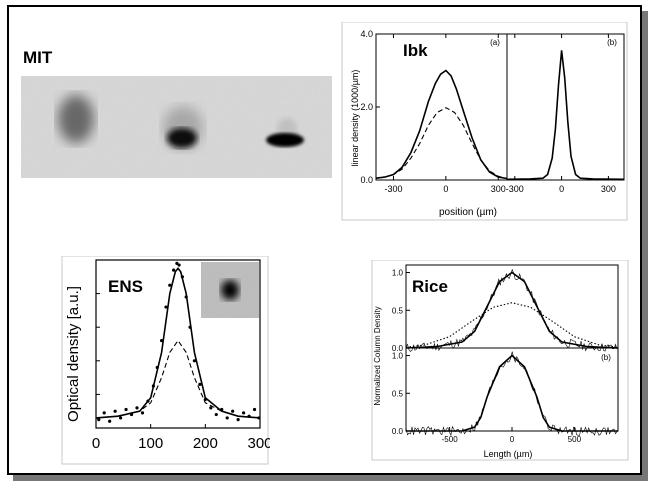 The height and width of the screenshot is (489, 655). I want to click on ens-series-solid, so click(178, 343).